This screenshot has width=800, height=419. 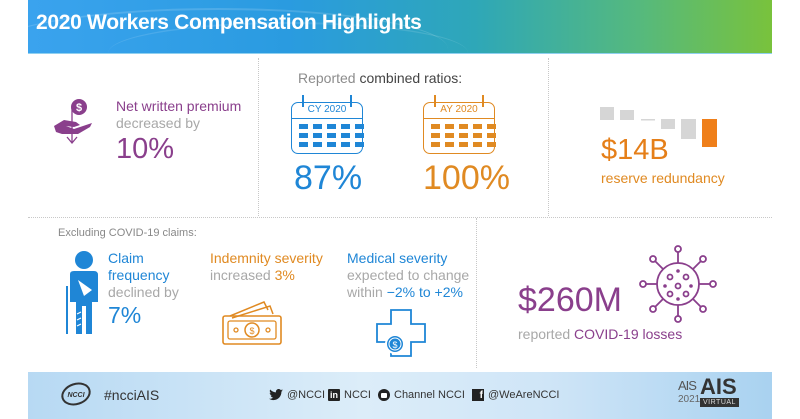 What do you see at coordinates (252, 275) in the screenshot?
I see `indemnity-change: increased 3%` at bounding box center [252, 275].